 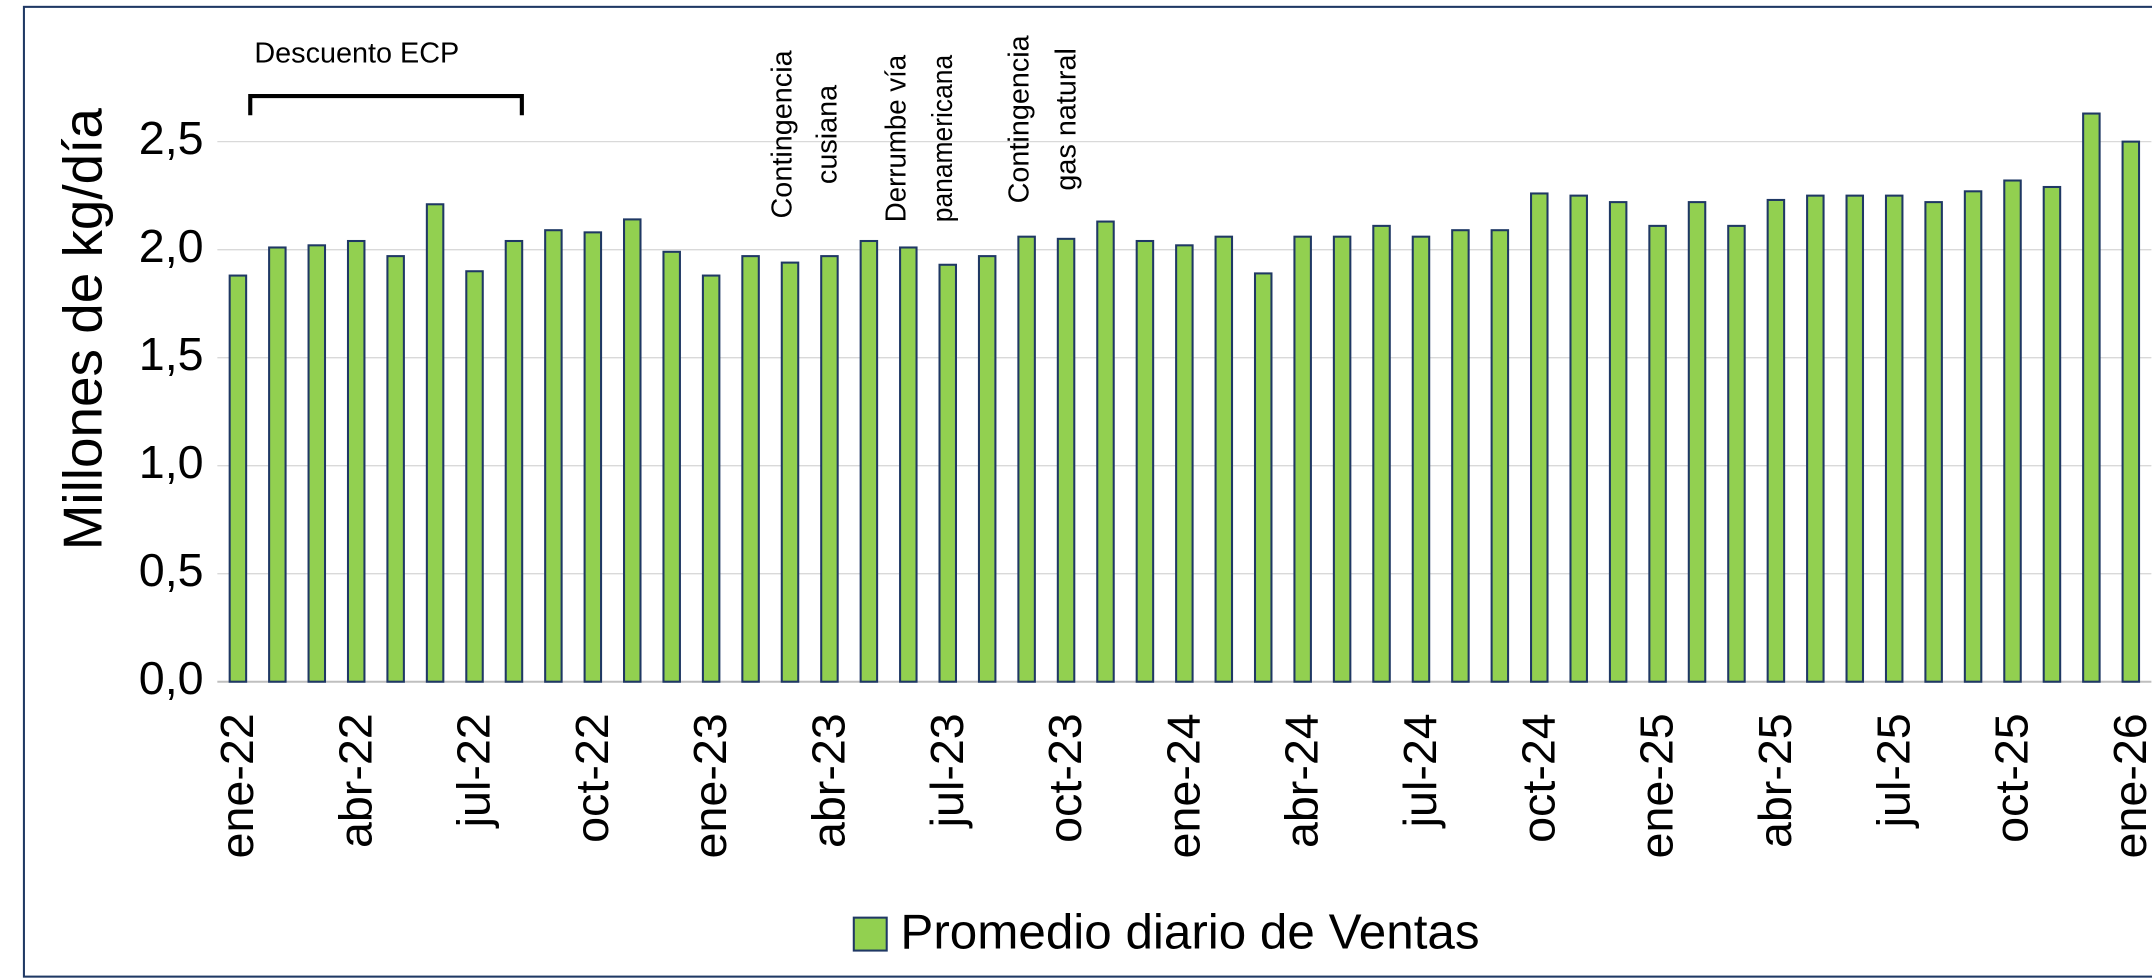 What do you see at coordinates (171, 354) in the screenshot?
I see `y-tick-label: 1,5` at bounding box center [171, 354].